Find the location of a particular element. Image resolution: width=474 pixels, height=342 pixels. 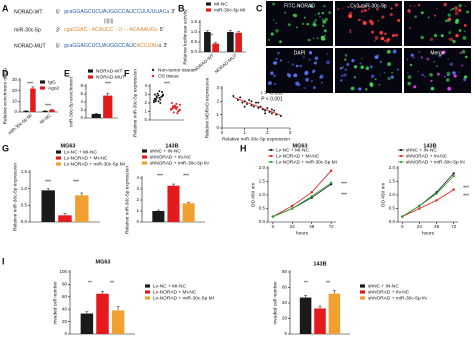

y-tick-label: 8 is located at coordinates (81, 85).